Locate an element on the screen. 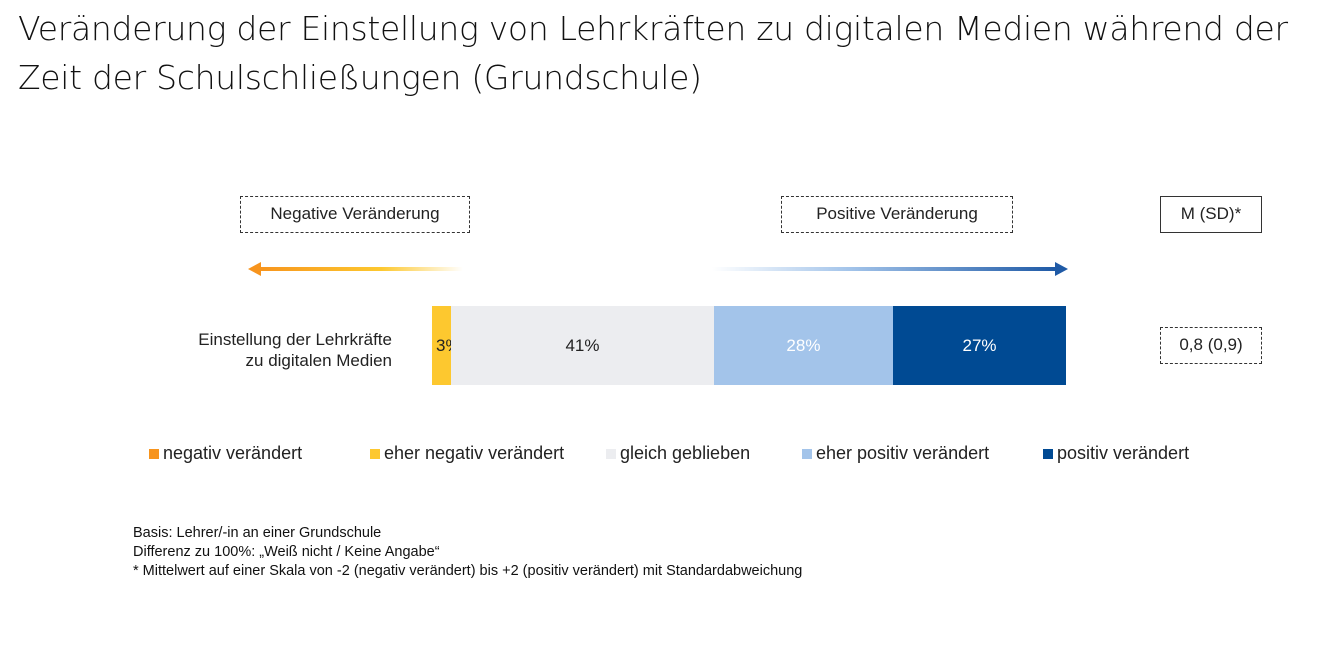  bar-data-label: 41% is located at coordinates (582, 345).